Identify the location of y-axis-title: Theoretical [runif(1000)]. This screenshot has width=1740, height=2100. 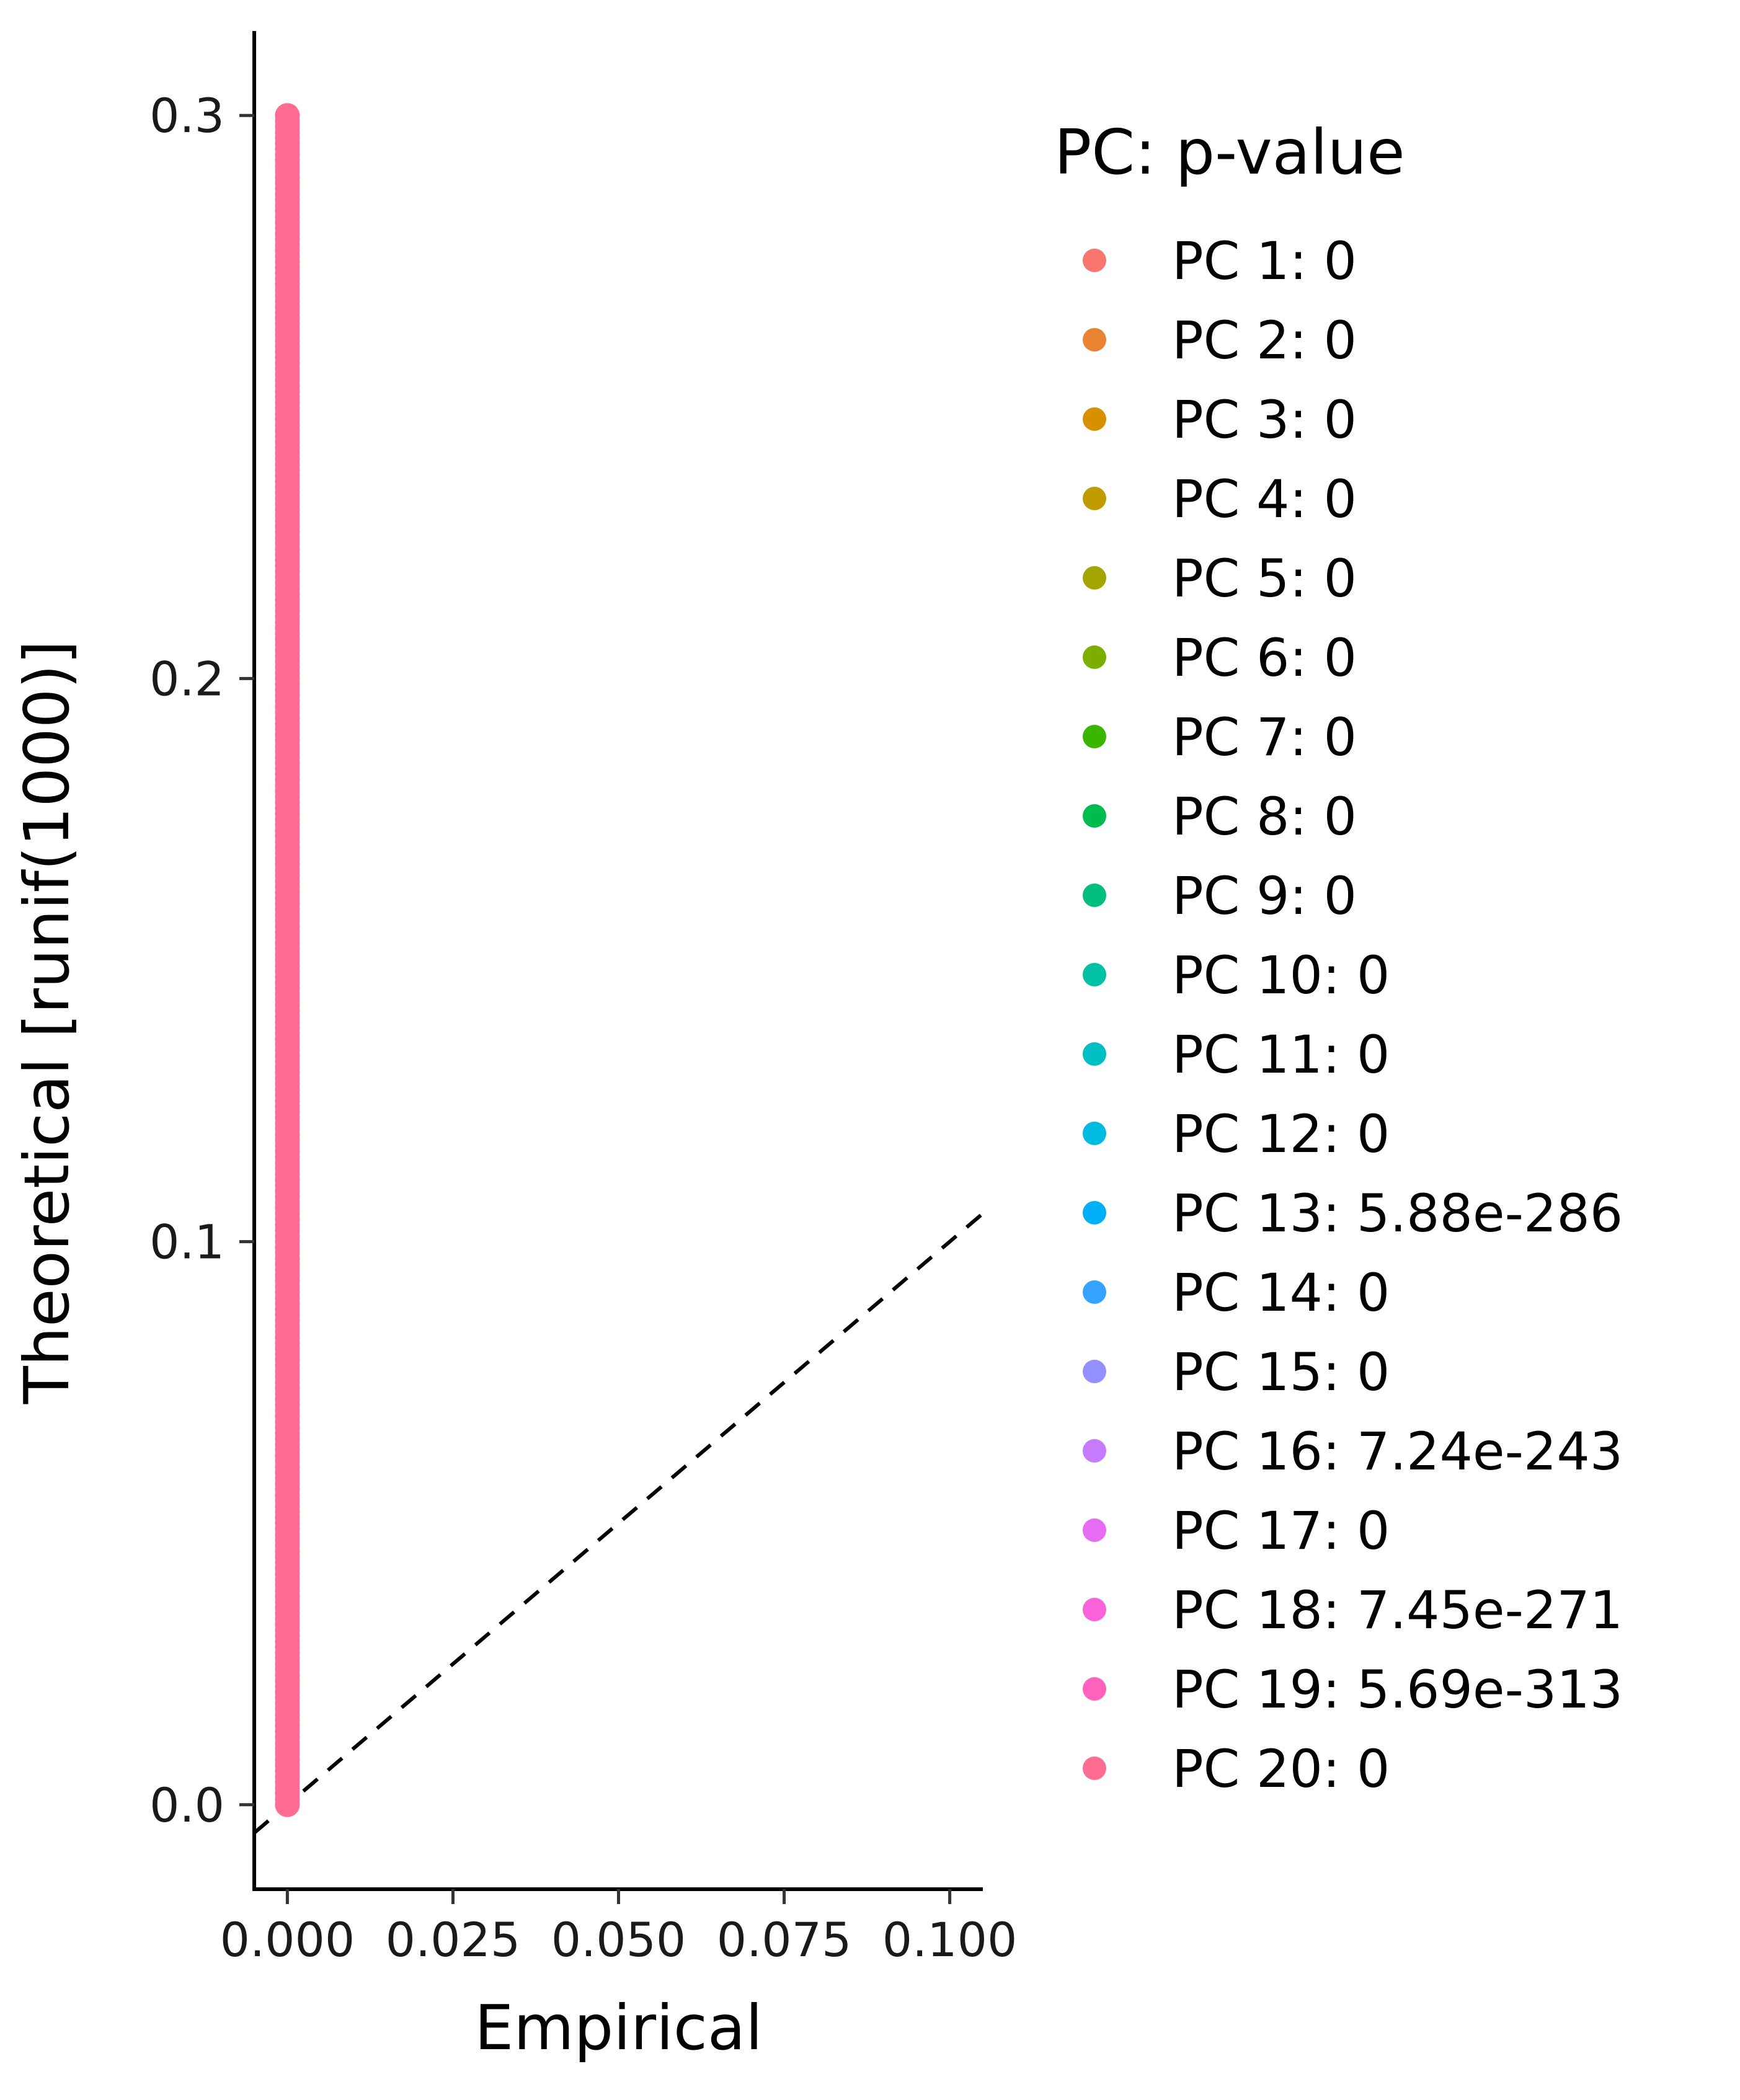
(47, 1022).